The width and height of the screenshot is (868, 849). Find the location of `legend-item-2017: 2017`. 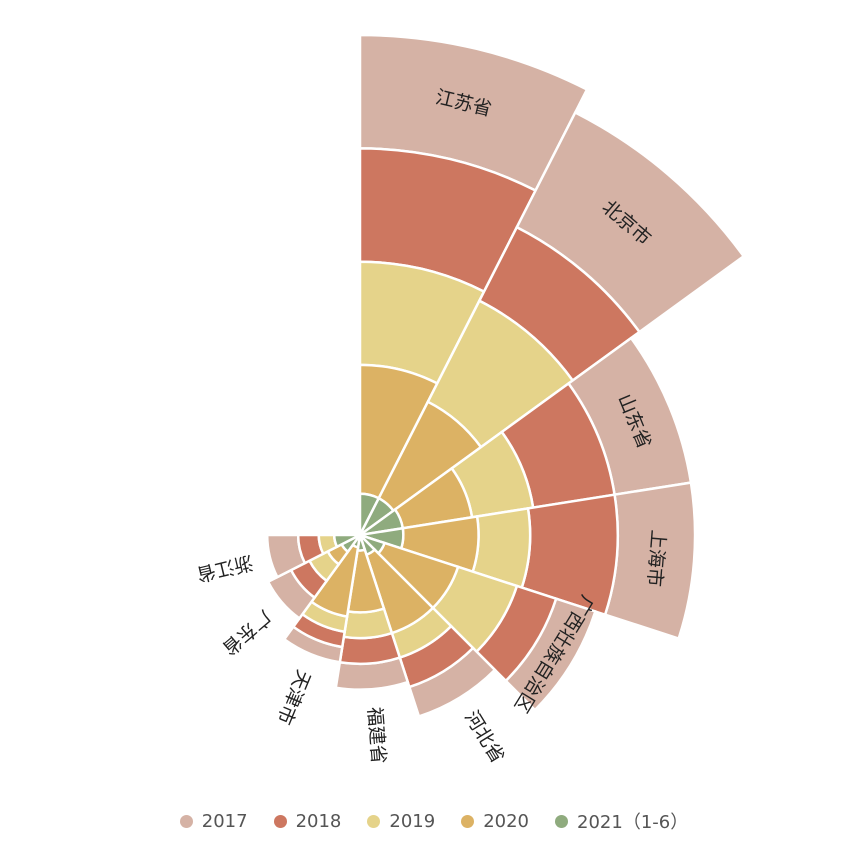

legend-item-2017: 2017 is located at coordinates (213, 821).